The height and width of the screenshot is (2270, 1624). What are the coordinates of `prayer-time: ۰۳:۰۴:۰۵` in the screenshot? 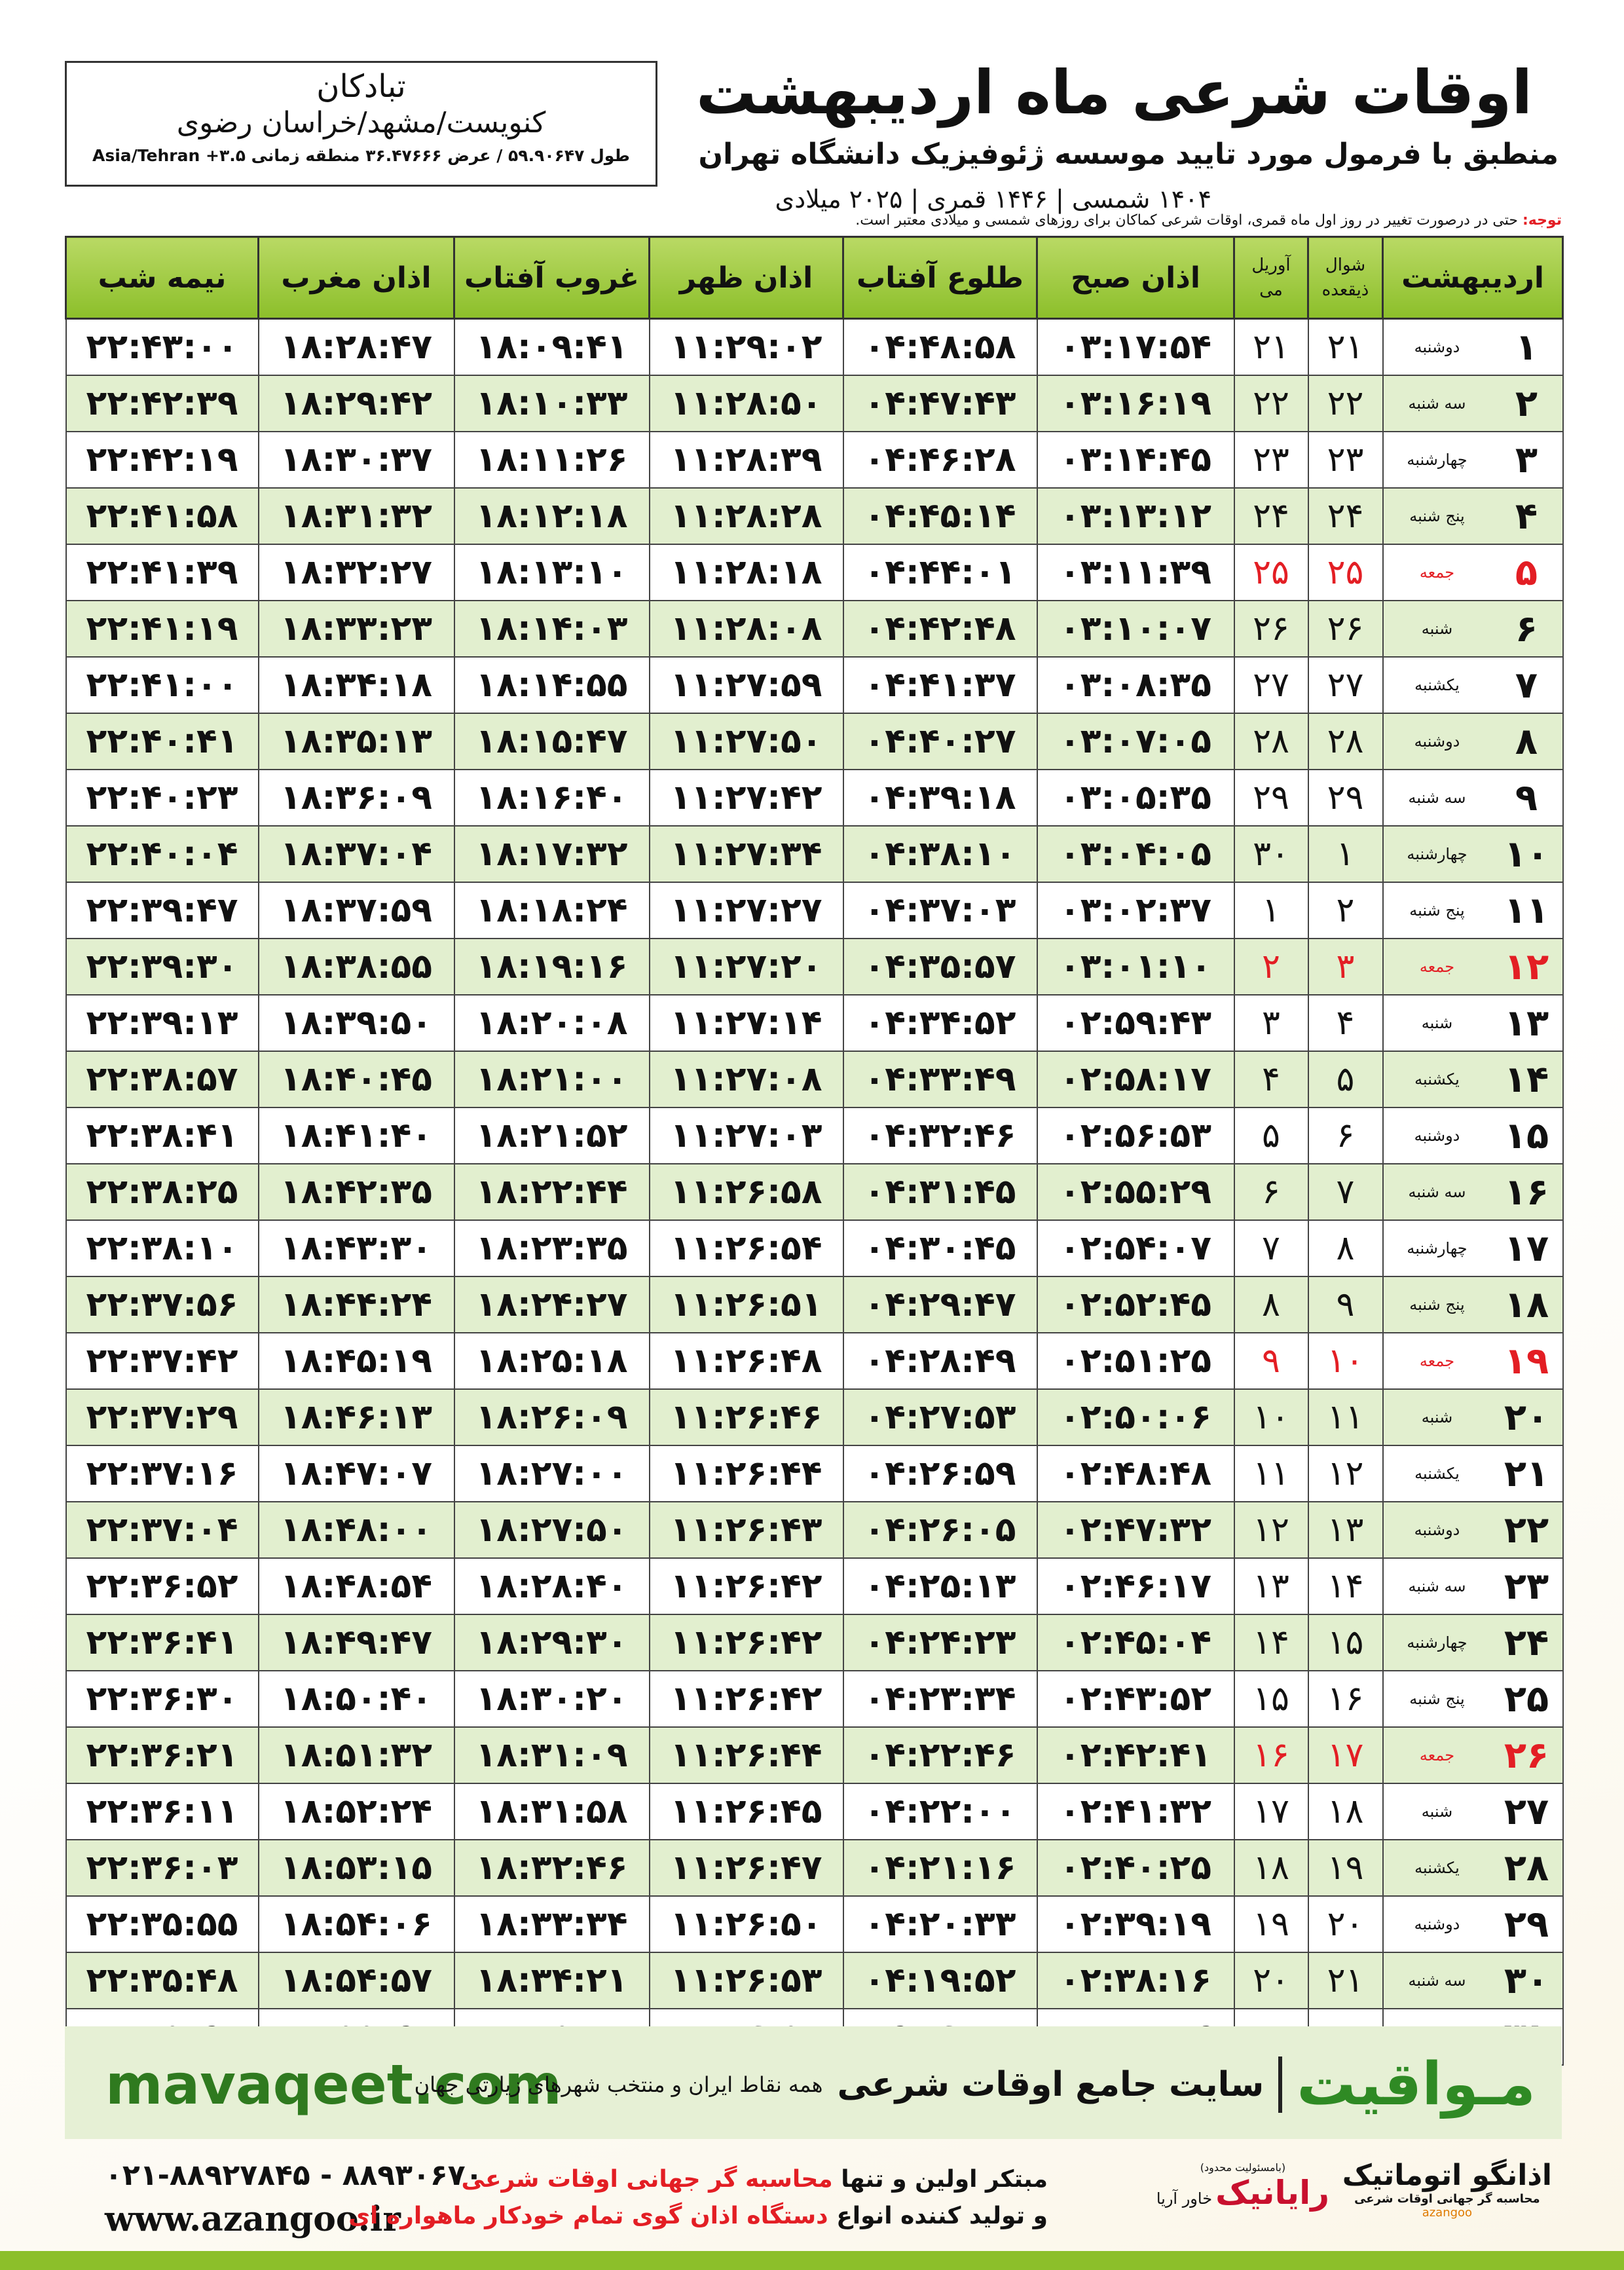 It's located at (1135, 854).